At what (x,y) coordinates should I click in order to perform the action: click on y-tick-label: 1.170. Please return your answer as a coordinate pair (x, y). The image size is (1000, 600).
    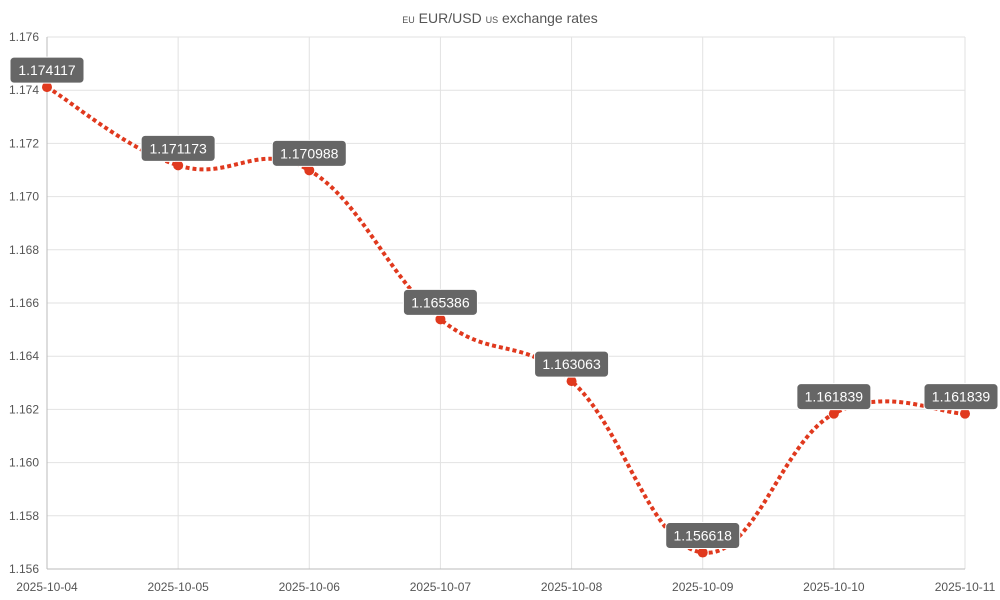
    Looking at the image, I should click on (24, 197).